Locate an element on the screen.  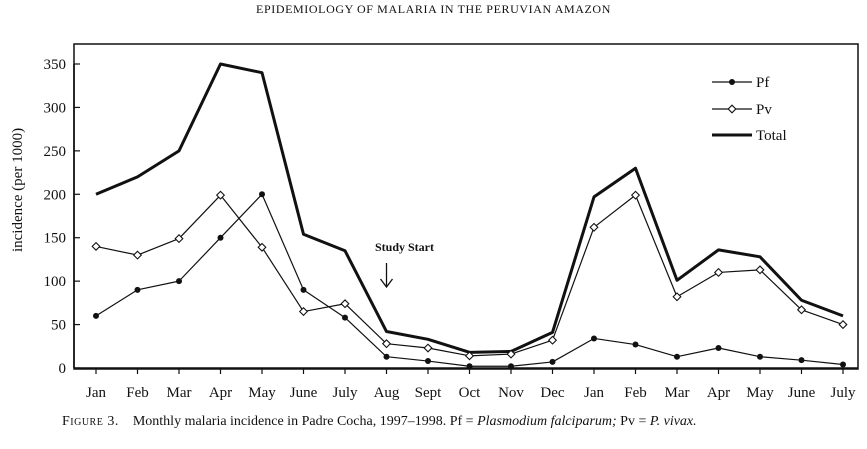
y-ticks: 0 50 100 150 200 250 300 350 is located at coordinates (62, 217).